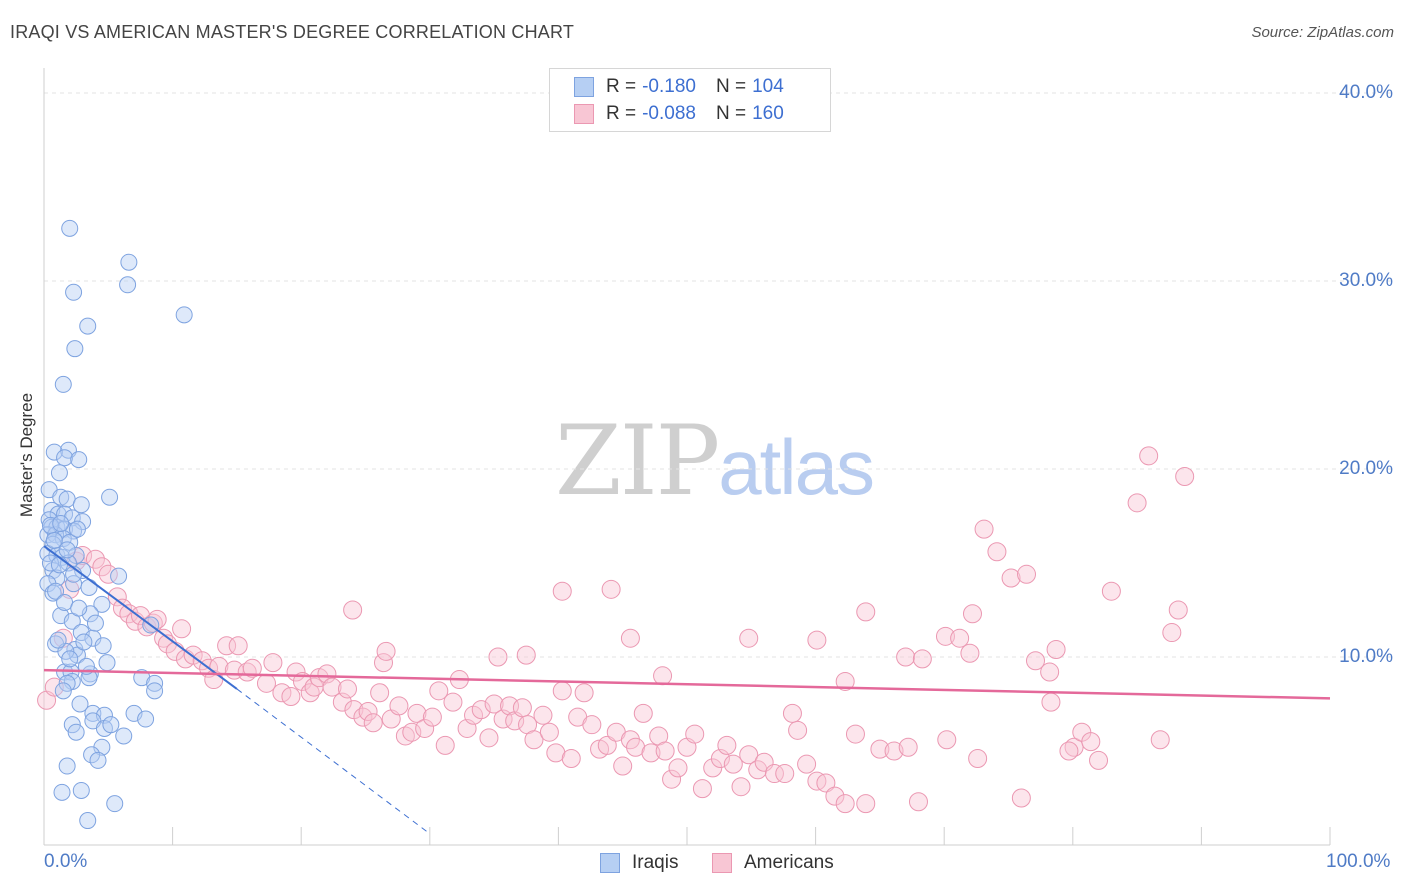  Describe the element at coordinates (584, 114) in the screenshot. I see `legend-swatch-americans` at that location.